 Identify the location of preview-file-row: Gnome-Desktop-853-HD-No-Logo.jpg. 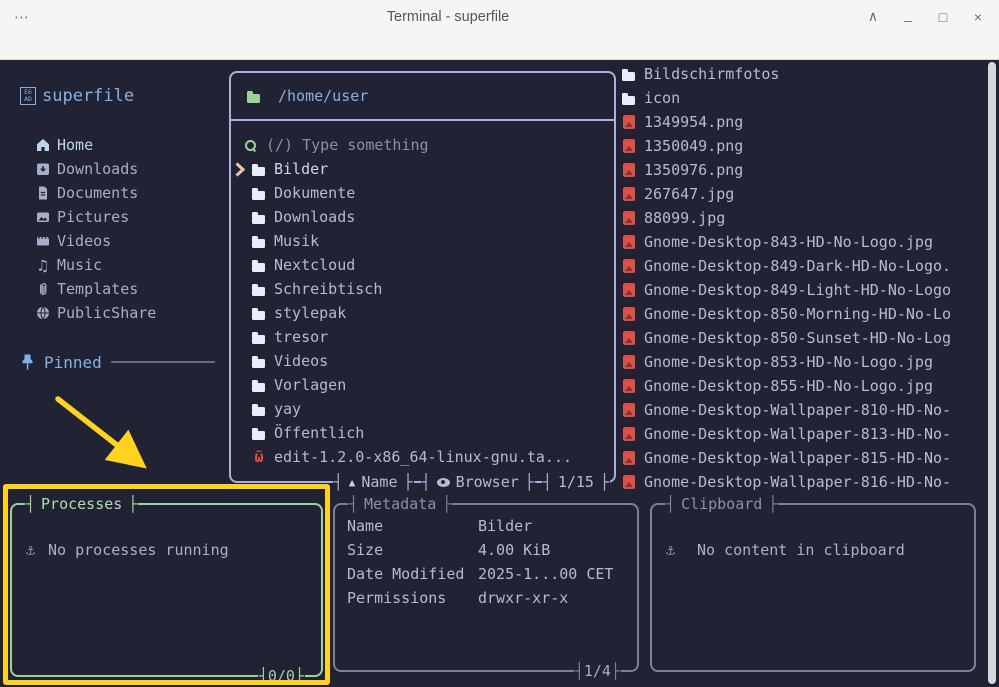
(803, 362).